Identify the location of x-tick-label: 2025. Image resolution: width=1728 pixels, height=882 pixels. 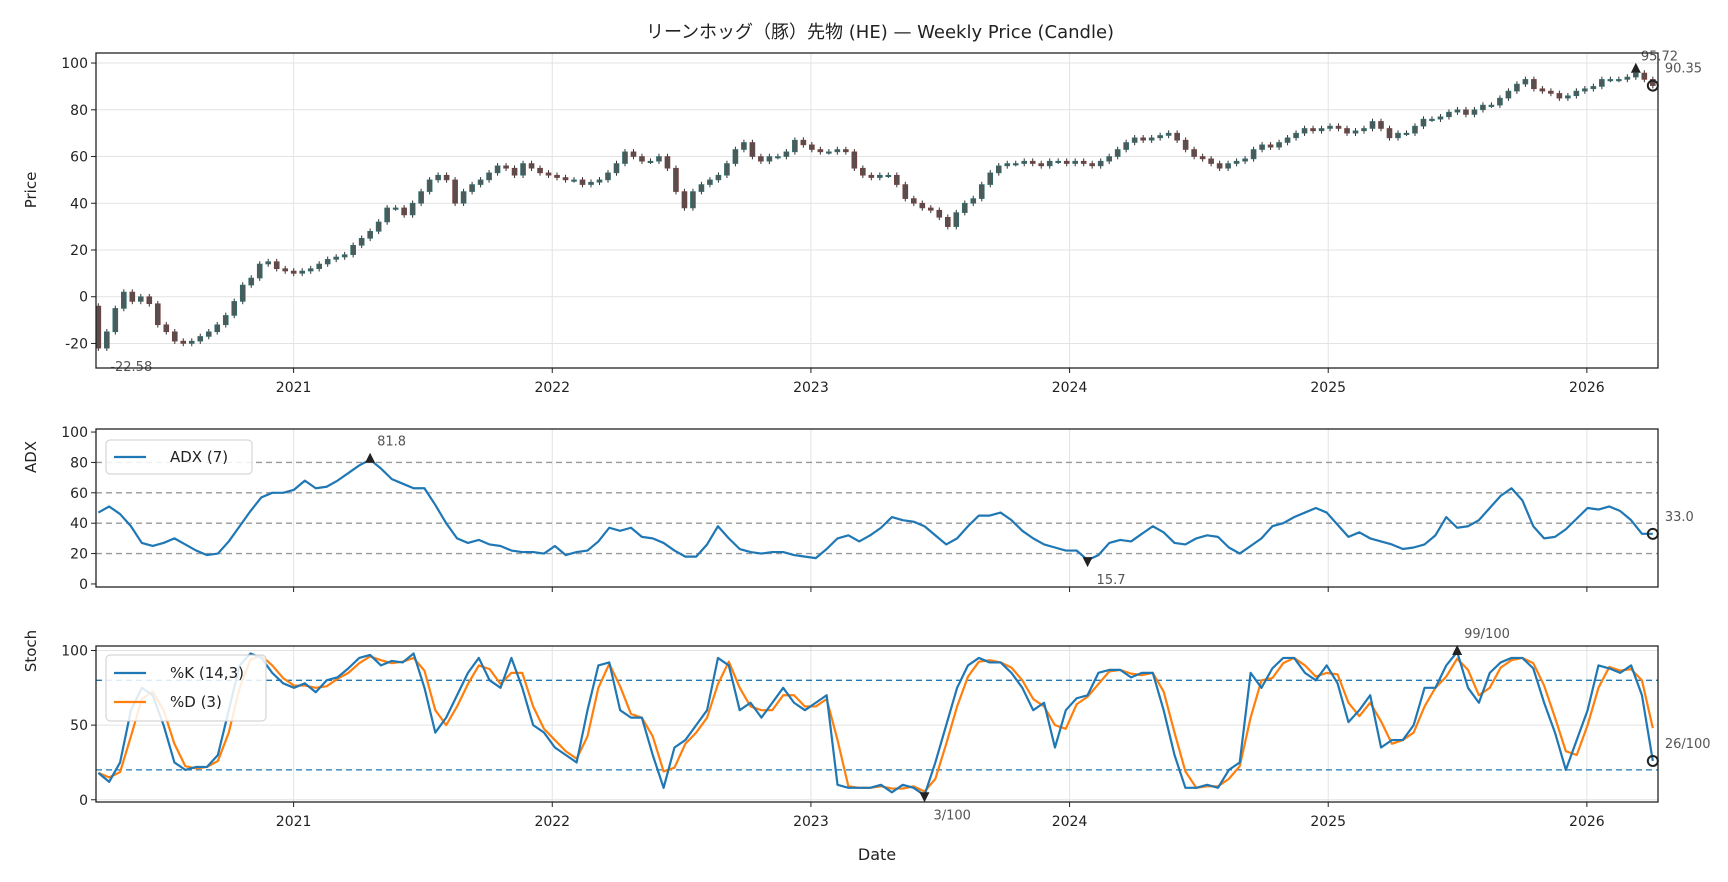
(1328, 388).